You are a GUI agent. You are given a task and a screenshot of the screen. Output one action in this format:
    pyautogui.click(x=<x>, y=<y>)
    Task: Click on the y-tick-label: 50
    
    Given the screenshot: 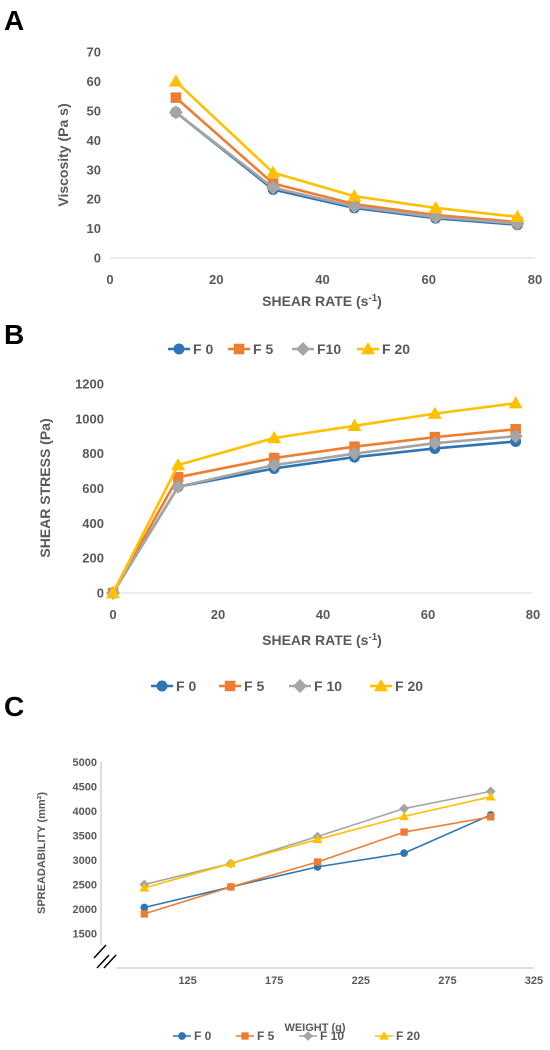 What is the action you would take?
    pyautogui.click(x=94, y=110)
    